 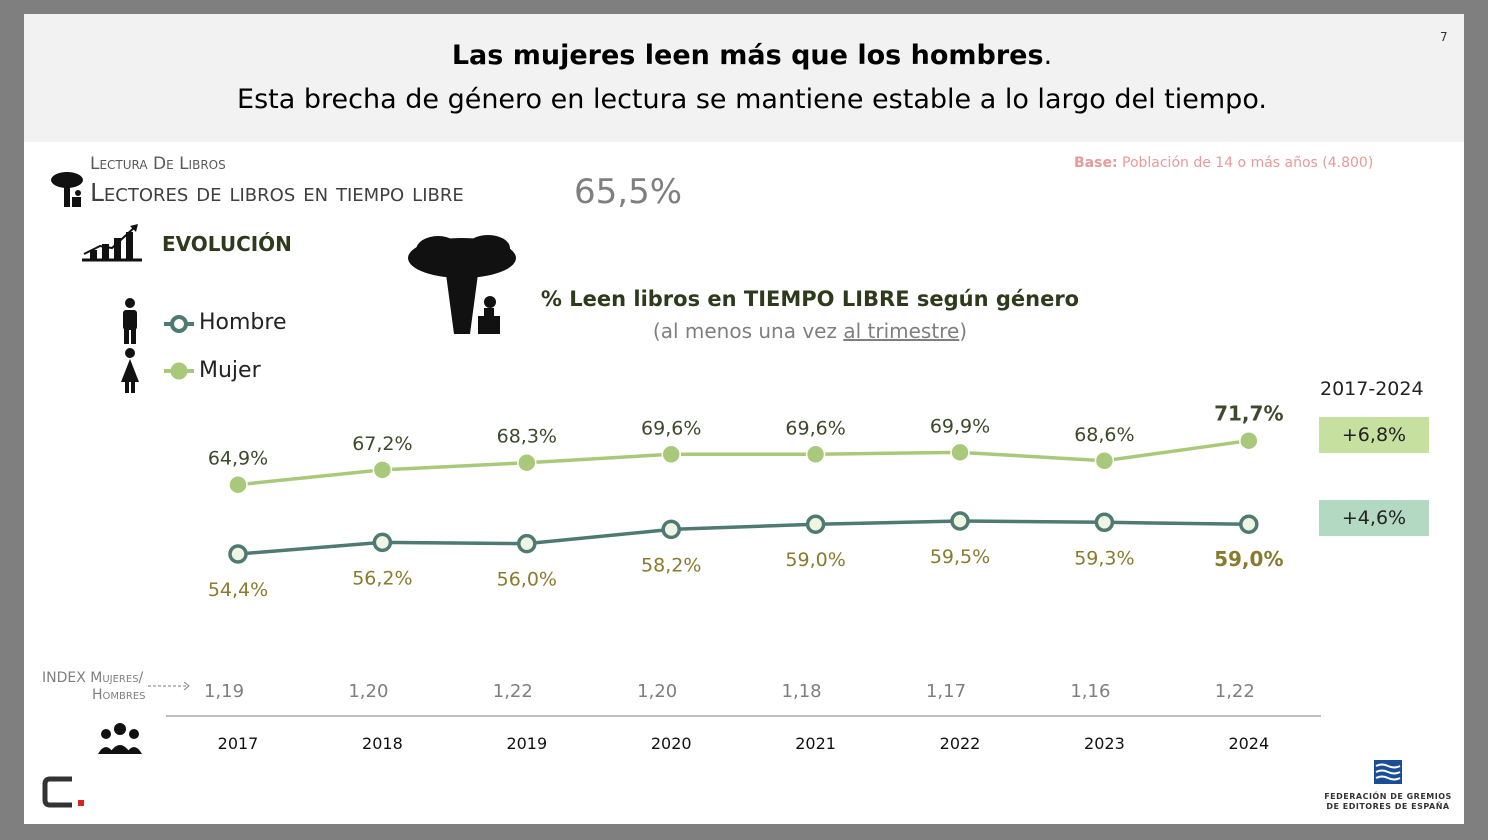 I want to click on company-logo, so click(x=63, y=792).